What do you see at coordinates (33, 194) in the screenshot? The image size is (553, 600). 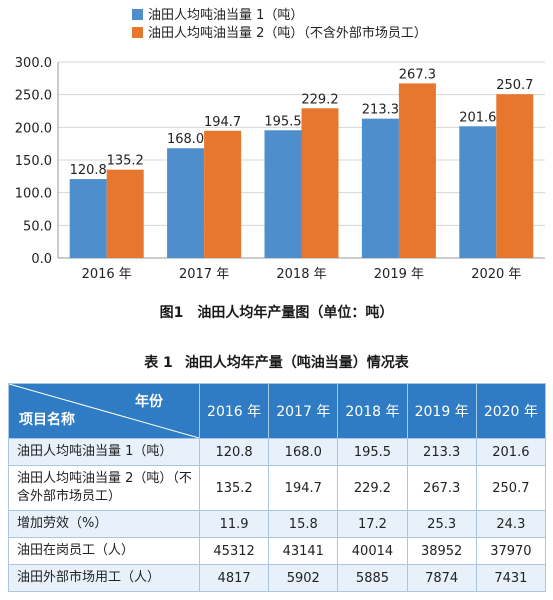 I see `y-tick-label: 100.0` at bounding box center [33, 194].